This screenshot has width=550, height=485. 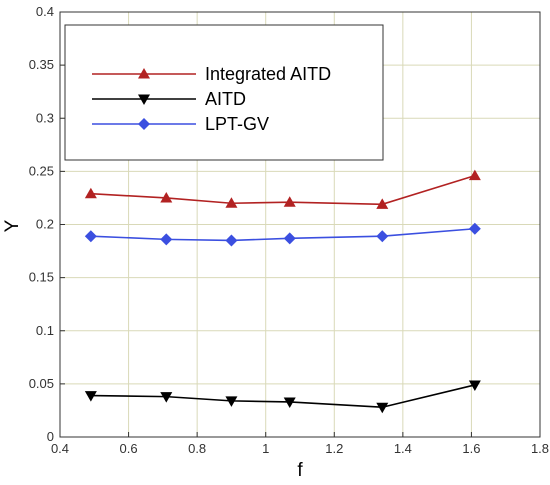 I want to click on legend-marker-integrated-aitd, so click(x=144, y=73).